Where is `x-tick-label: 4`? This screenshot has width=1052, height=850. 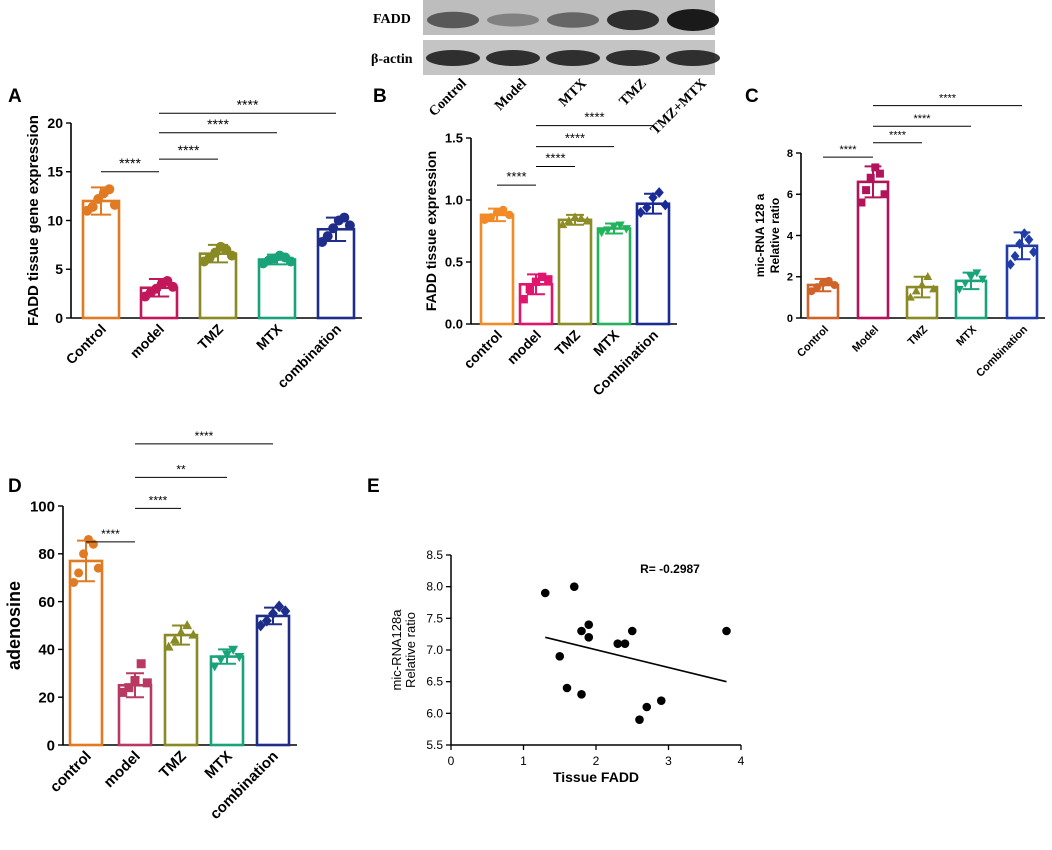 x-tick-label: 4 is located at coordinates (741, 761).